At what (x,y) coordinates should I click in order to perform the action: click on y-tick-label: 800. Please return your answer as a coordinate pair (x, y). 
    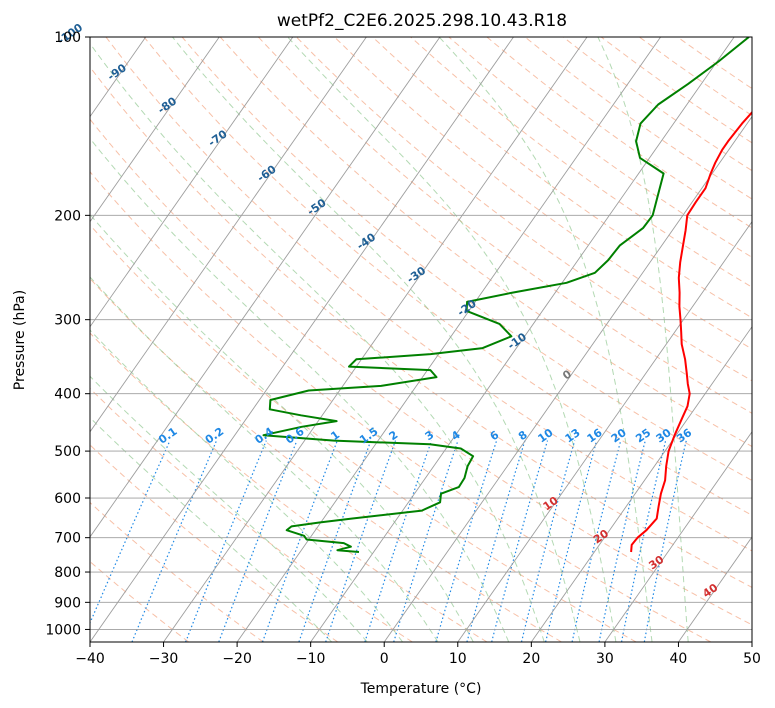
    Looking at the image, I should click on (67, 573).